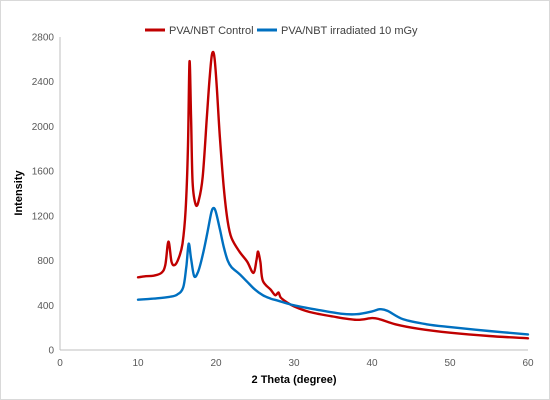 The height and width of the screenshot is (400, 550). I want to click on y-tick-label: 800, so click(45, 261).